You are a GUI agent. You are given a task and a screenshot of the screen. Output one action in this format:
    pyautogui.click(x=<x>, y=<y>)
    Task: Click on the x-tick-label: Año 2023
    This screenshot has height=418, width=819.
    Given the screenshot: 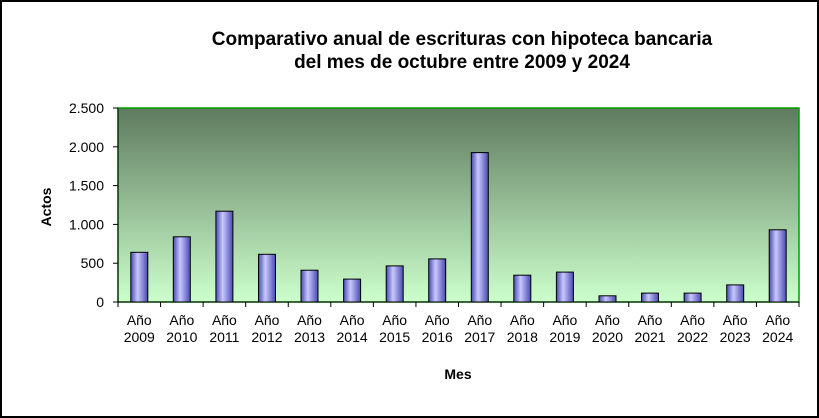 What is the action you would take?
    pyautogui.click(x=735, y=328)
    